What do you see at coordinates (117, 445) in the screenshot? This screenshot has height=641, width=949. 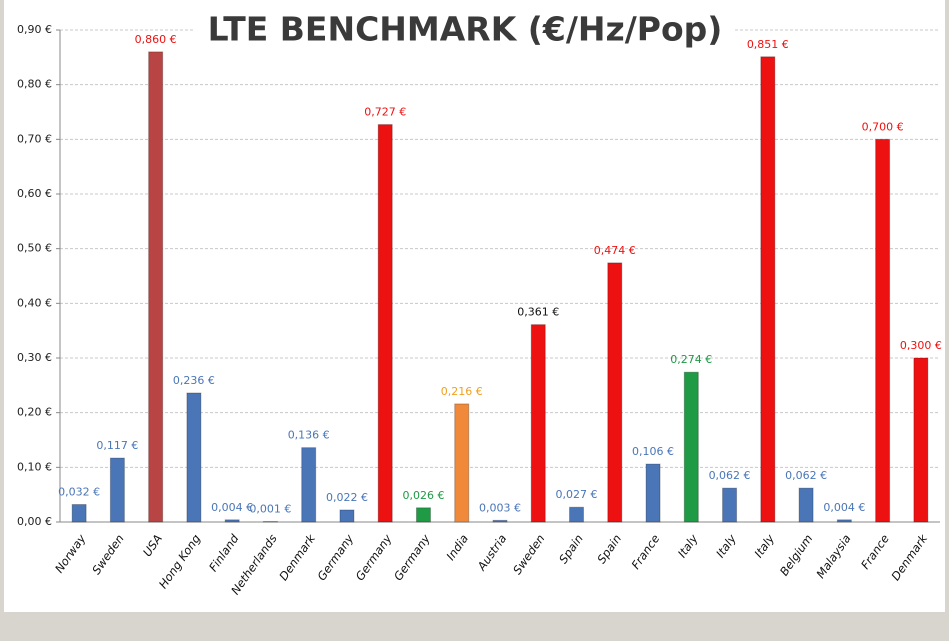 I see `value-label: 0,117 €` at bounding box center [117, 445].